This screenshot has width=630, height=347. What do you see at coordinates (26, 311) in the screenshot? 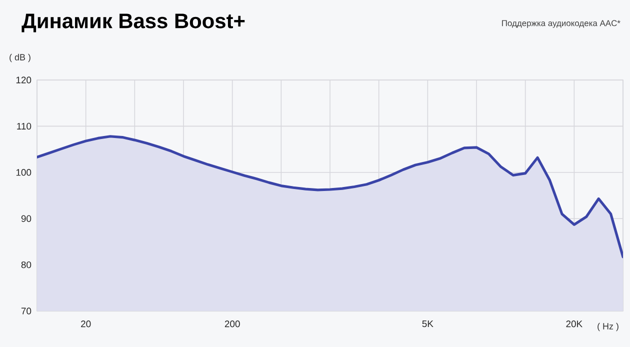
I see `y-tick-label: 70` at bounding box center [26, 311].